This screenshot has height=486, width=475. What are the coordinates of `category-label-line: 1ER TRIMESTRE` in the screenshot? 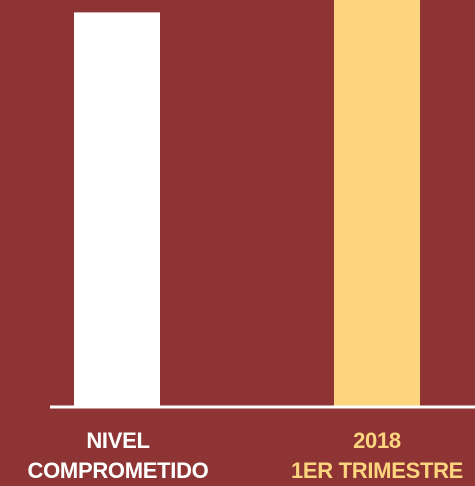 It's located at (377, 470).